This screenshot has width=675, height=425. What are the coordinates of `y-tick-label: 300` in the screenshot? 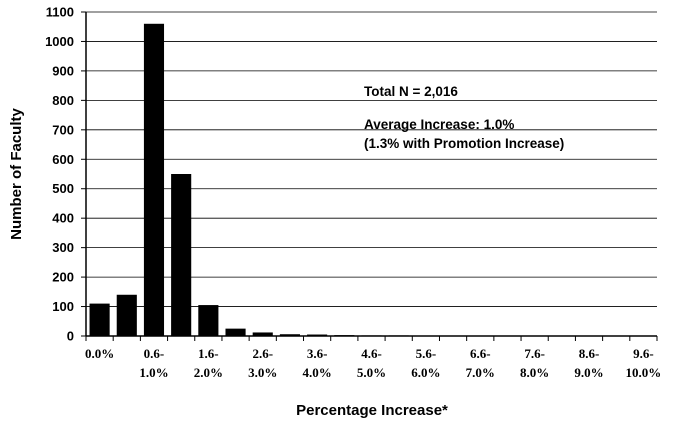 It's located at (63, 247).